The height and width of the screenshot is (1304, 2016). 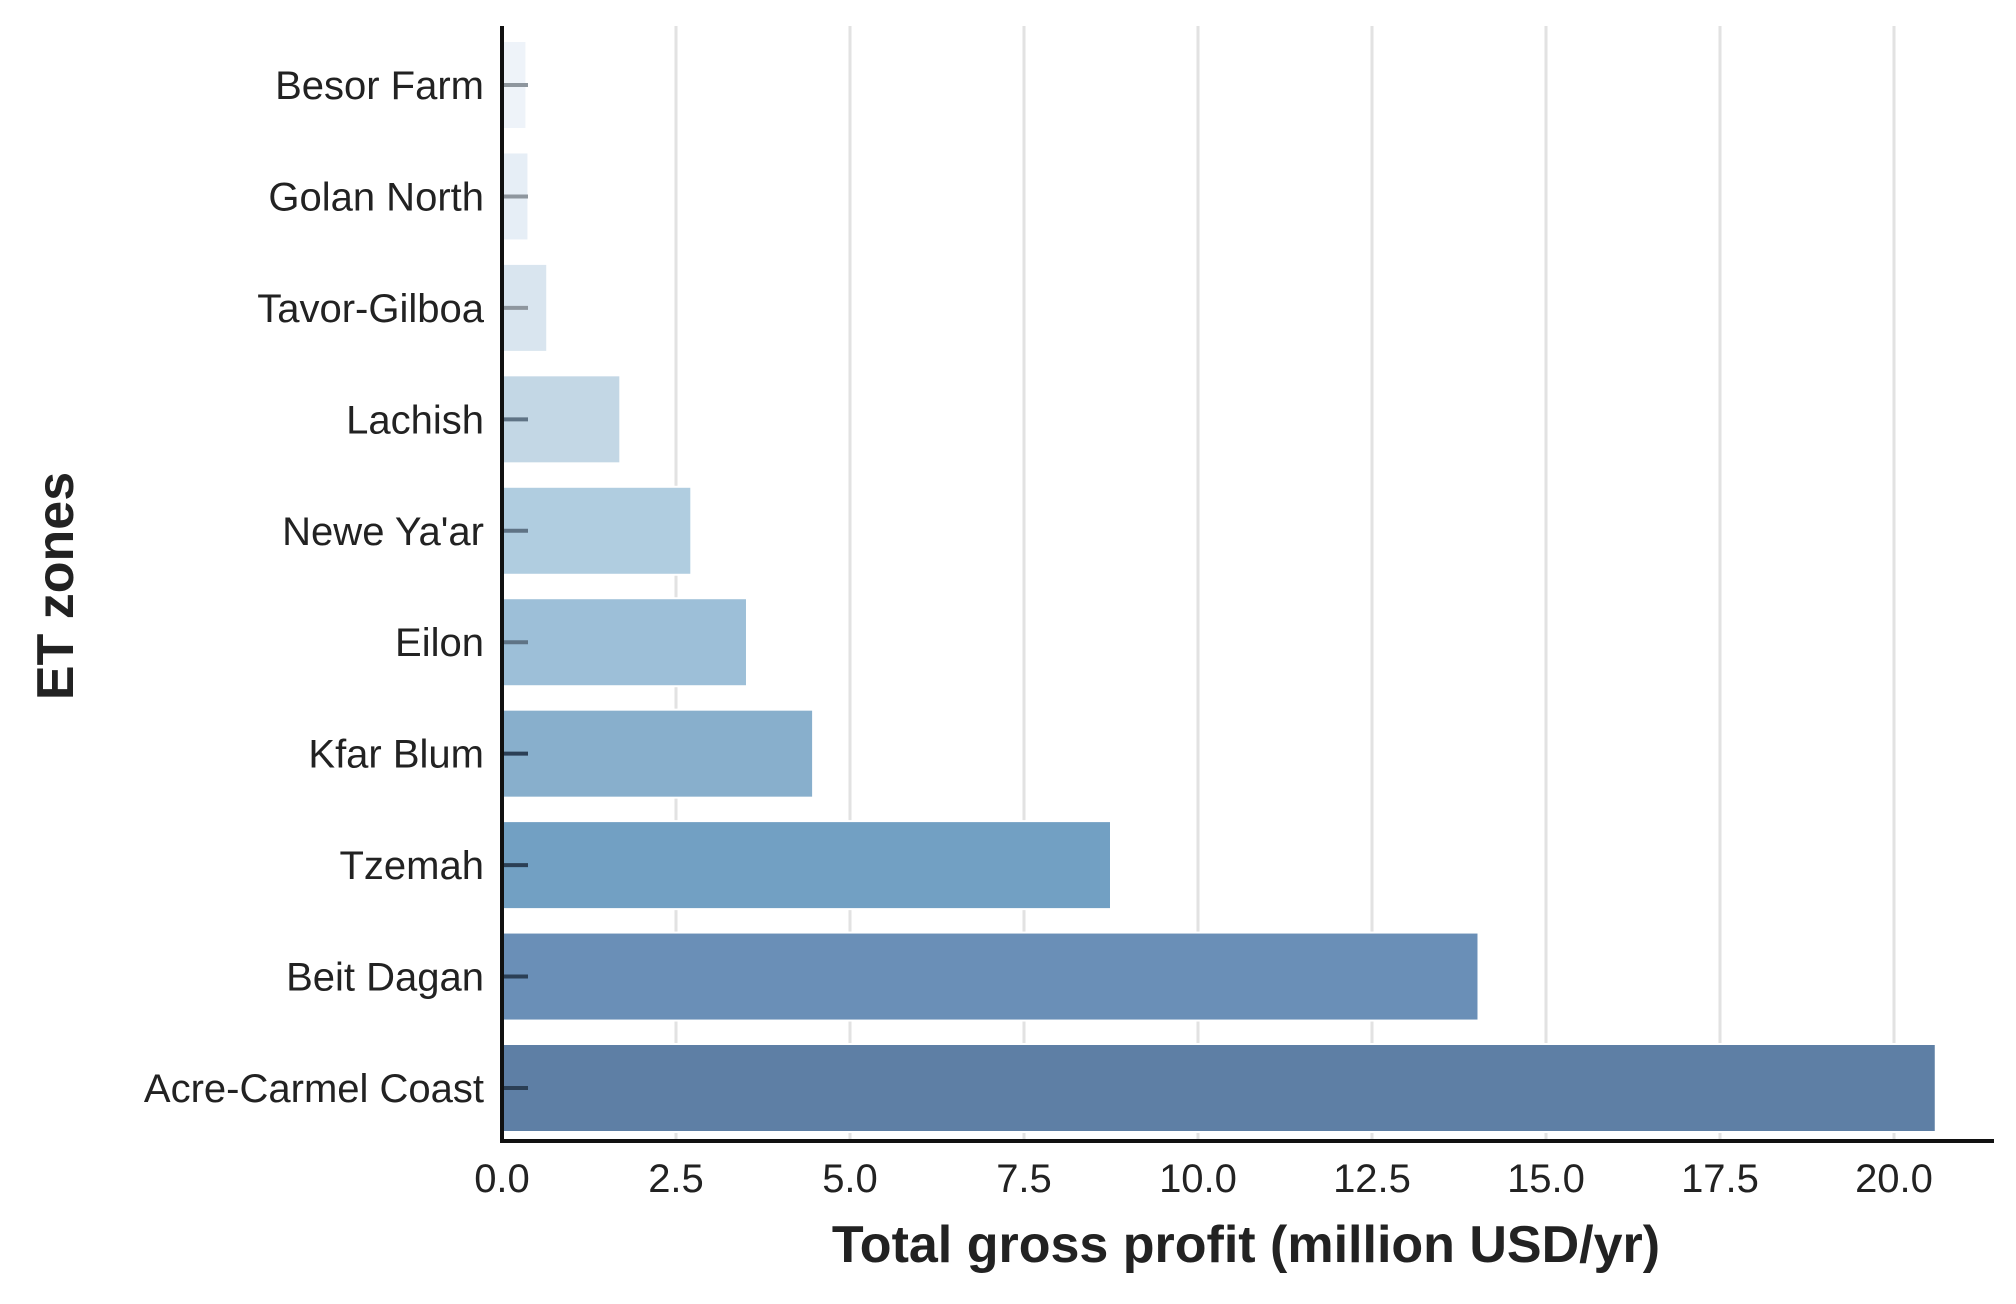 What do you see at coordinates (1894, 1179) in the screenshot?
I see `x-tick-label: 20.0` at bounding box center [1894, 1179].